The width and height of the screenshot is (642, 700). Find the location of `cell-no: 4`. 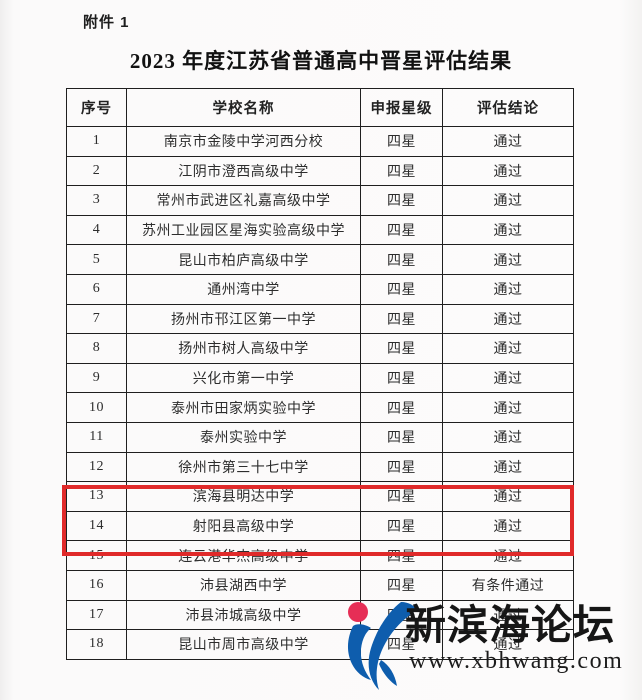

cell-no: 4 is located at coordinates (96, 230).